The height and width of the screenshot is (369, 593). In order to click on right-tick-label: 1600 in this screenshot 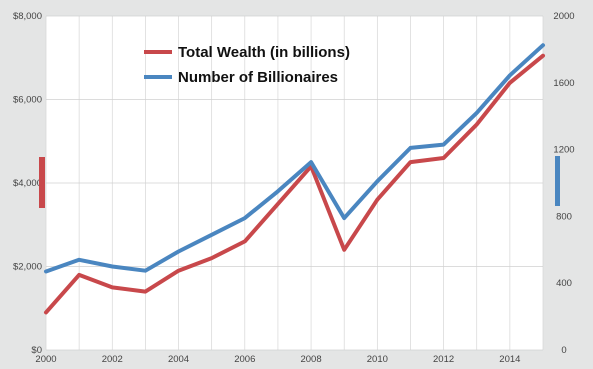, I will do `click(563, 83)`.